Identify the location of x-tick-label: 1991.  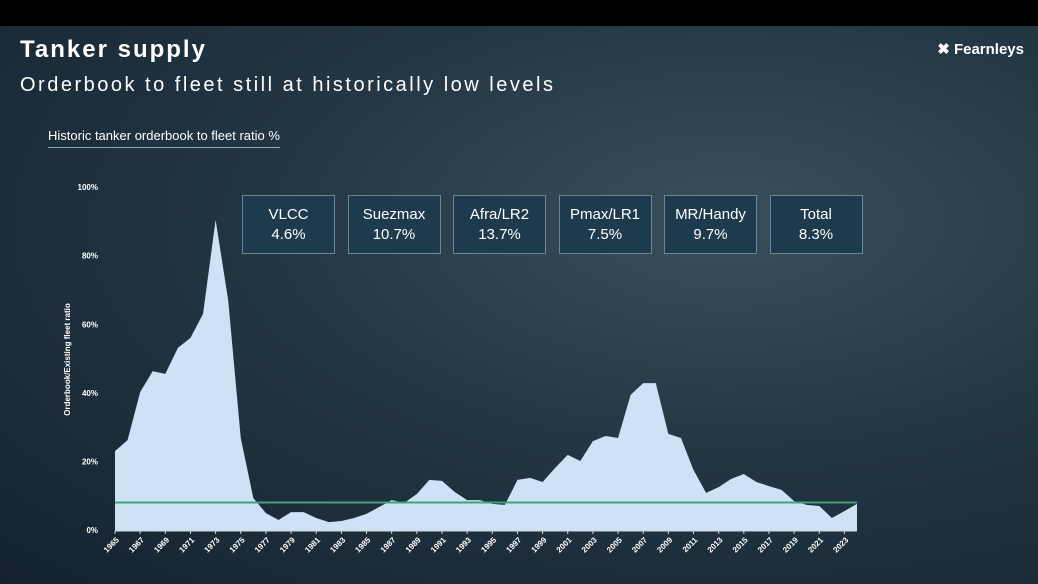
(438, 544).